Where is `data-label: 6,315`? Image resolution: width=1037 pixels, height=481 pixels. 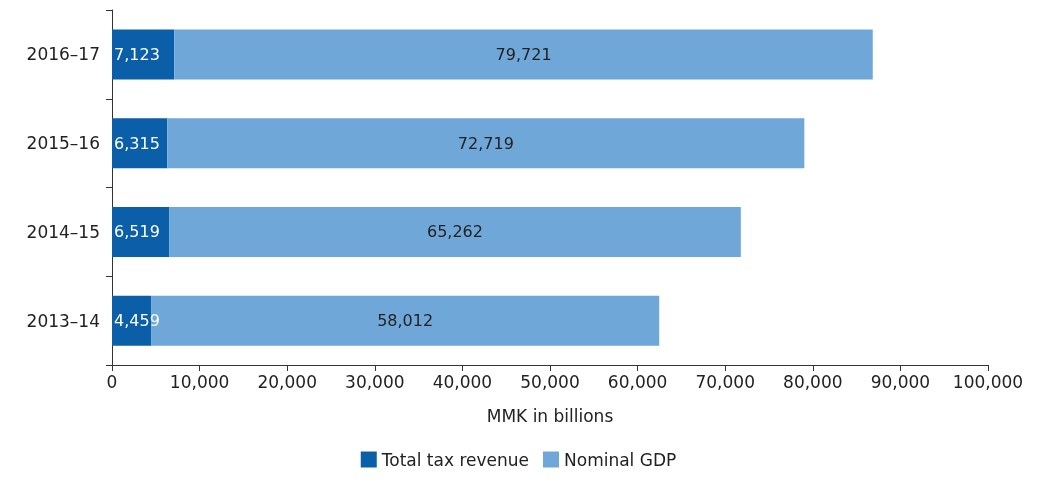 data-label: 6,315 is located at coordinates (137, 143).